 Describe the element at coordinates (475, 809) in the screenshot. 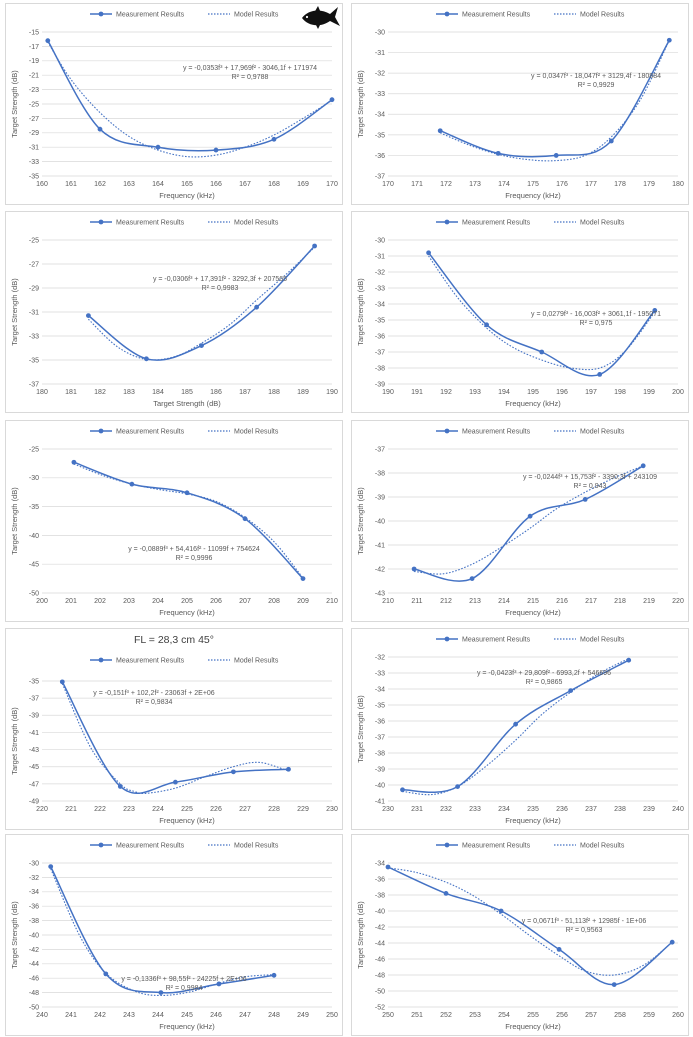

I see `x-tick-label: 233` at that location.